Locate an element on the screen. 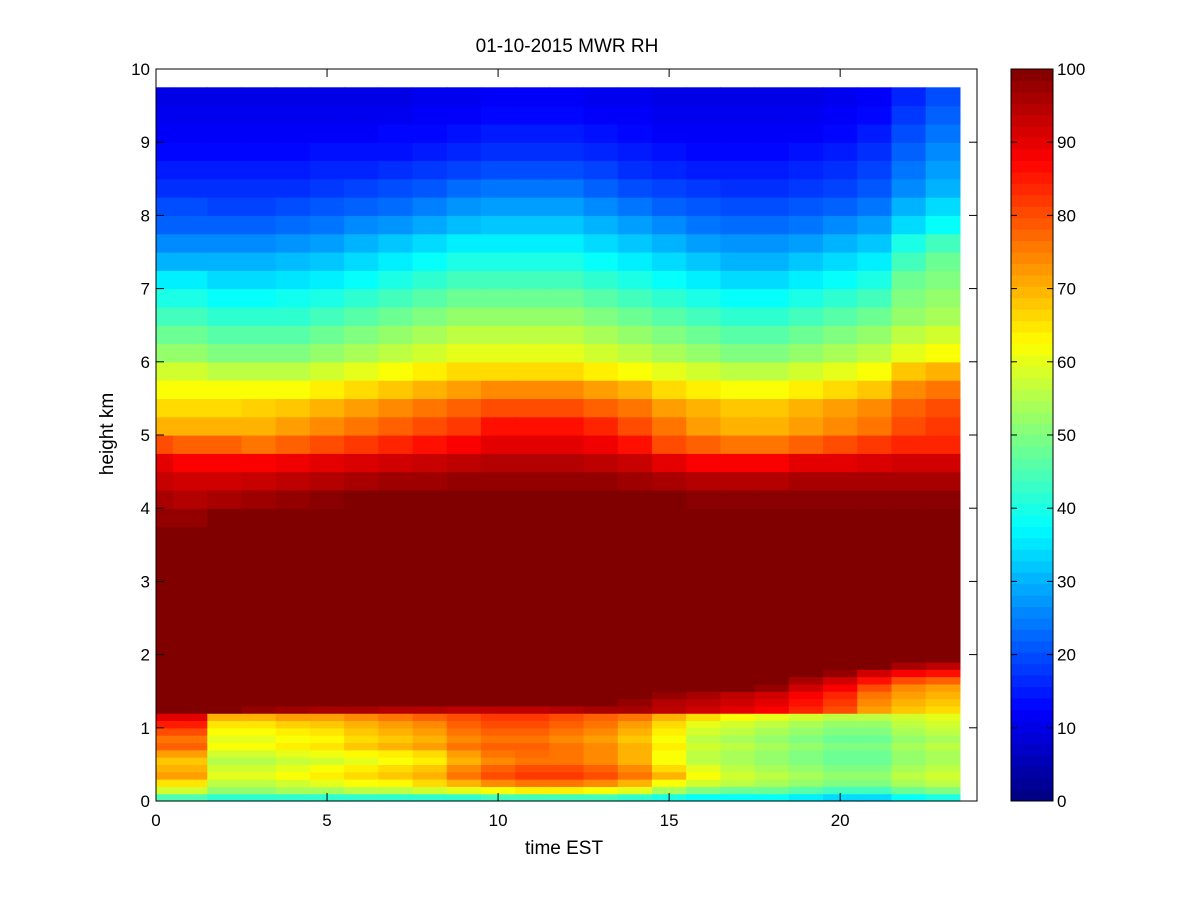 Image resolution: width=1200 pixels, height=900 pixels. colorbar-tick-label: 100 is located at coordinates (1071, 69).